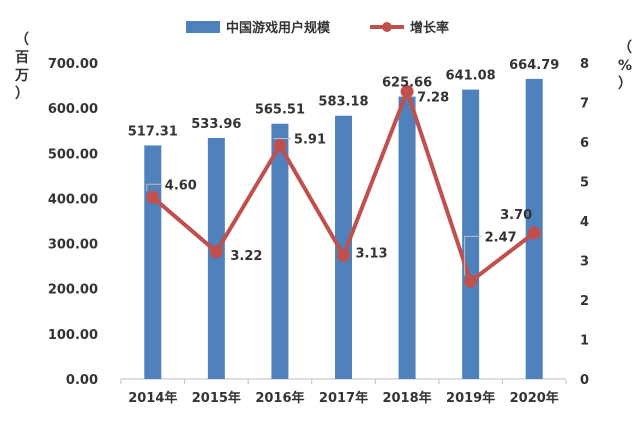  What do you see at coordinates (584, 64) in the screenshot?
I see `right-axis-tick-label: 8` at bounding box center [584, 64].